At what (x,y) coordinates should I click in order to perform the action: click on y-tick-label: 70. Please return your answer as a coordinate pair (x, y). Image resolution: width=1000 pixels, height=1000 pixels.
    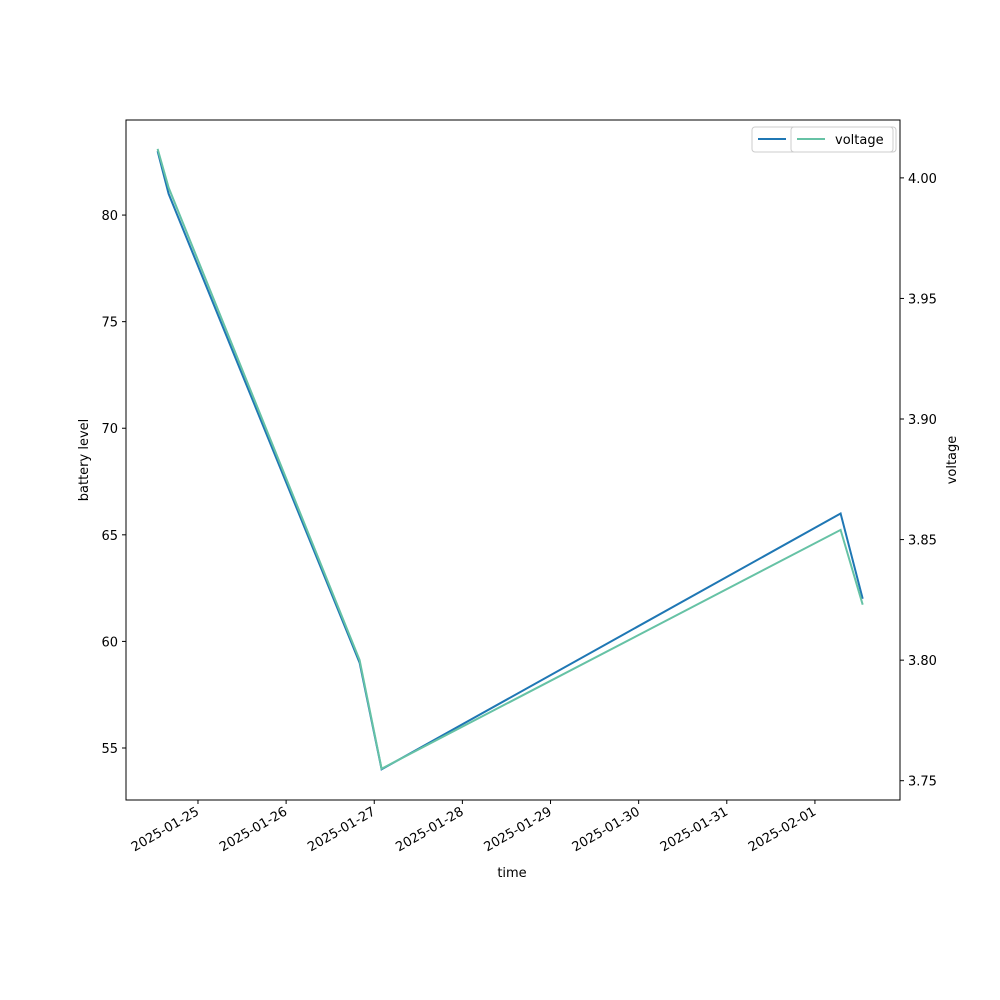
    Looking at the image, I should click on (109, 429).